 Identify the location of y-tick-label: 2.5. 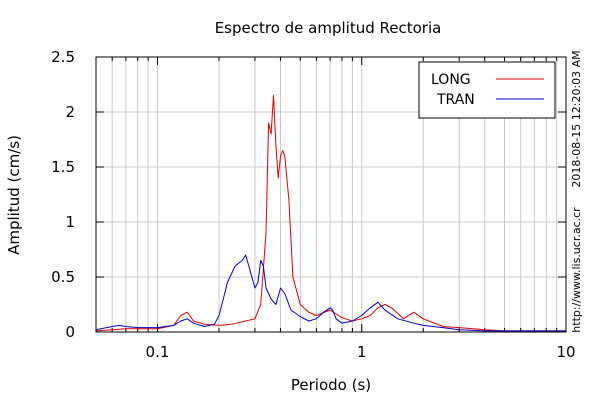
(63, 57).